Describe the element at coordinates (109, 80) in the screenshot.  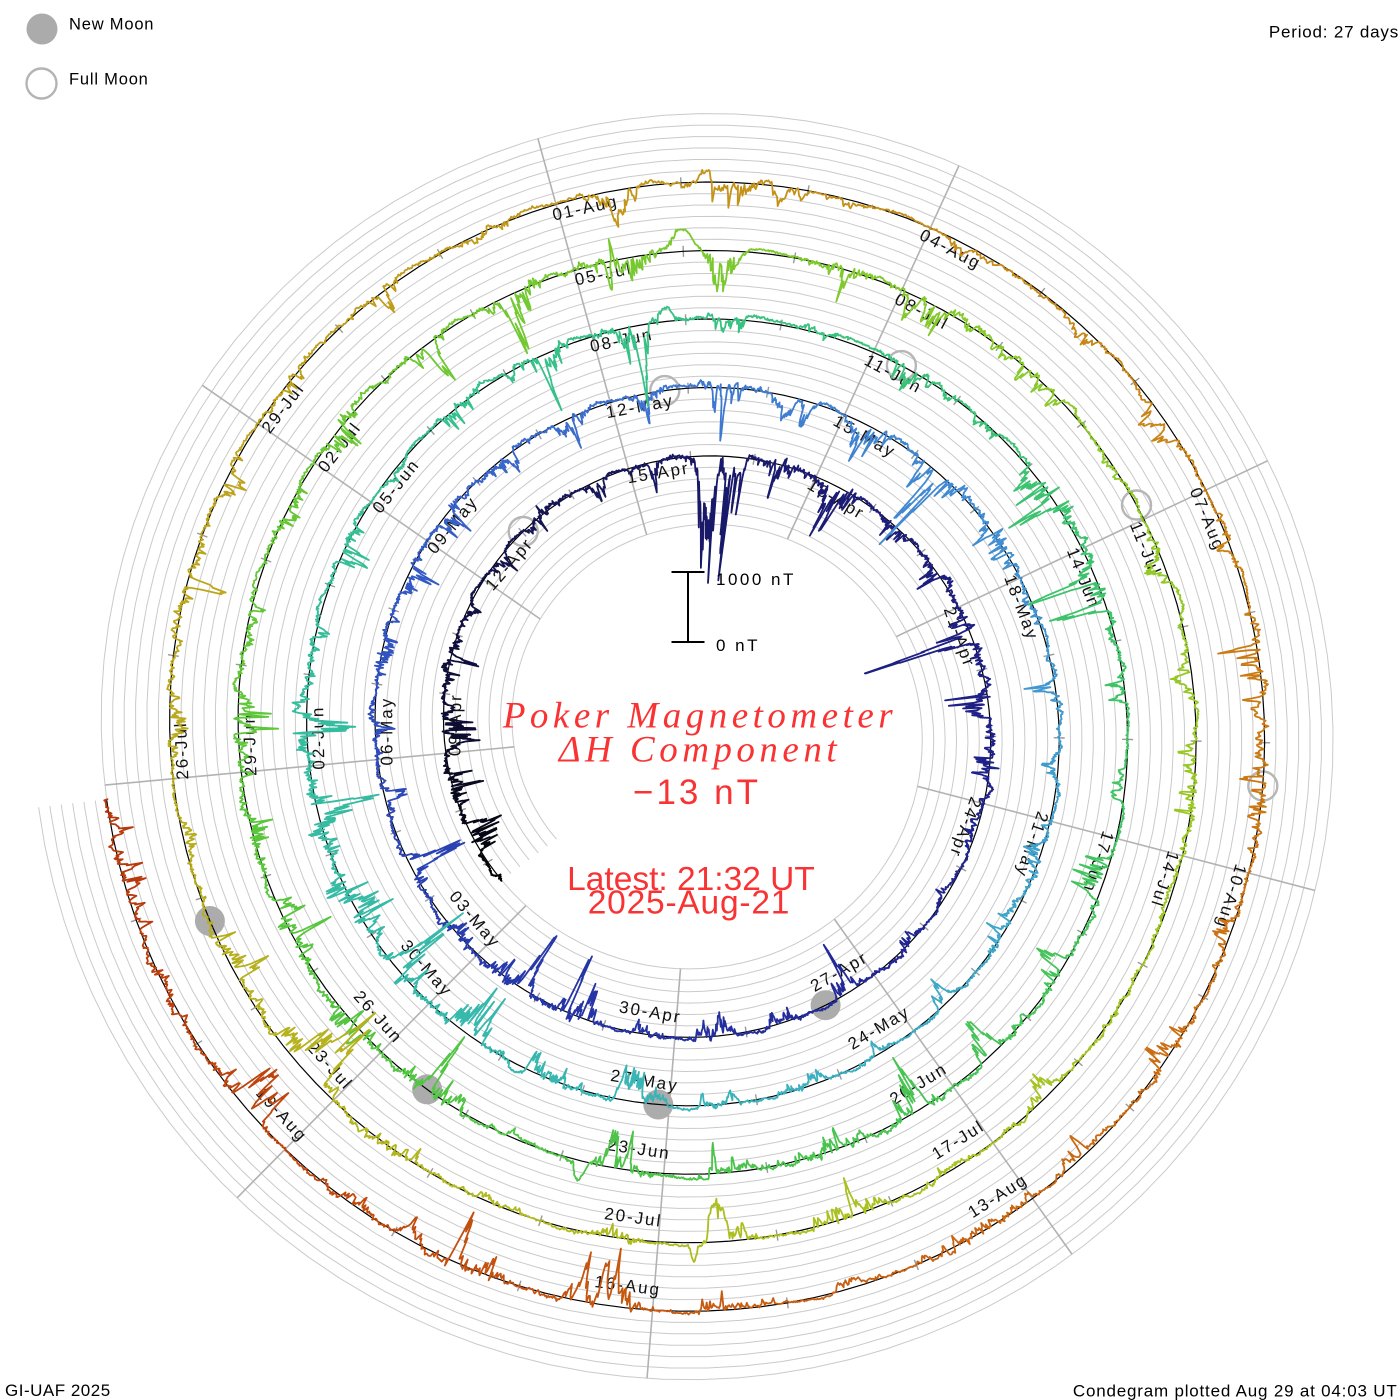
I see `svg-text: Full Moon` at that location.